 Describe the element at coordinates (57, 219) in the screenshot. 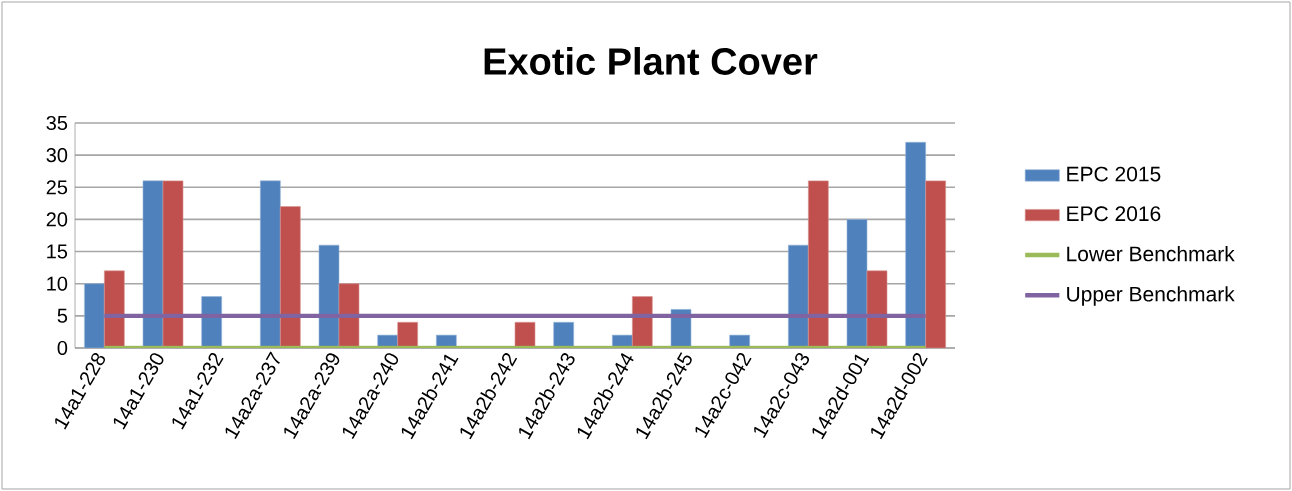

I see `y-tick-label: 20` at that location.